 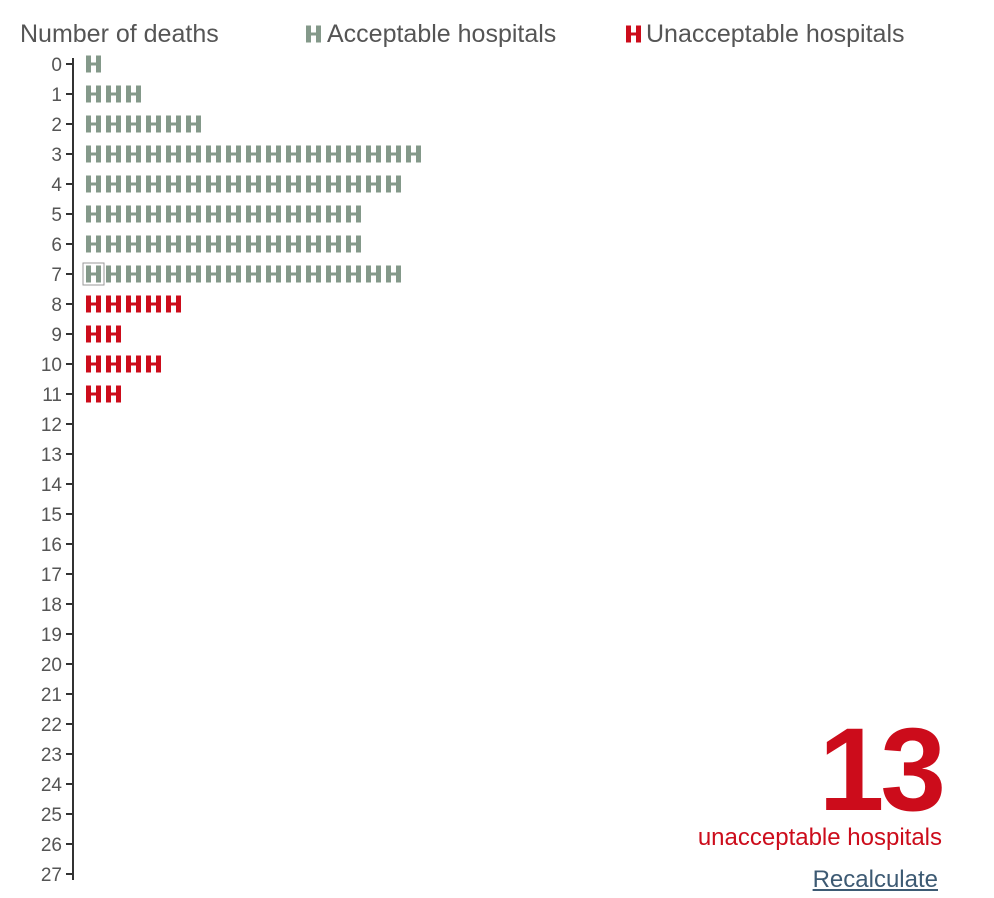 I want to click on y-tick-label: 27, so click(x=51, y=875).